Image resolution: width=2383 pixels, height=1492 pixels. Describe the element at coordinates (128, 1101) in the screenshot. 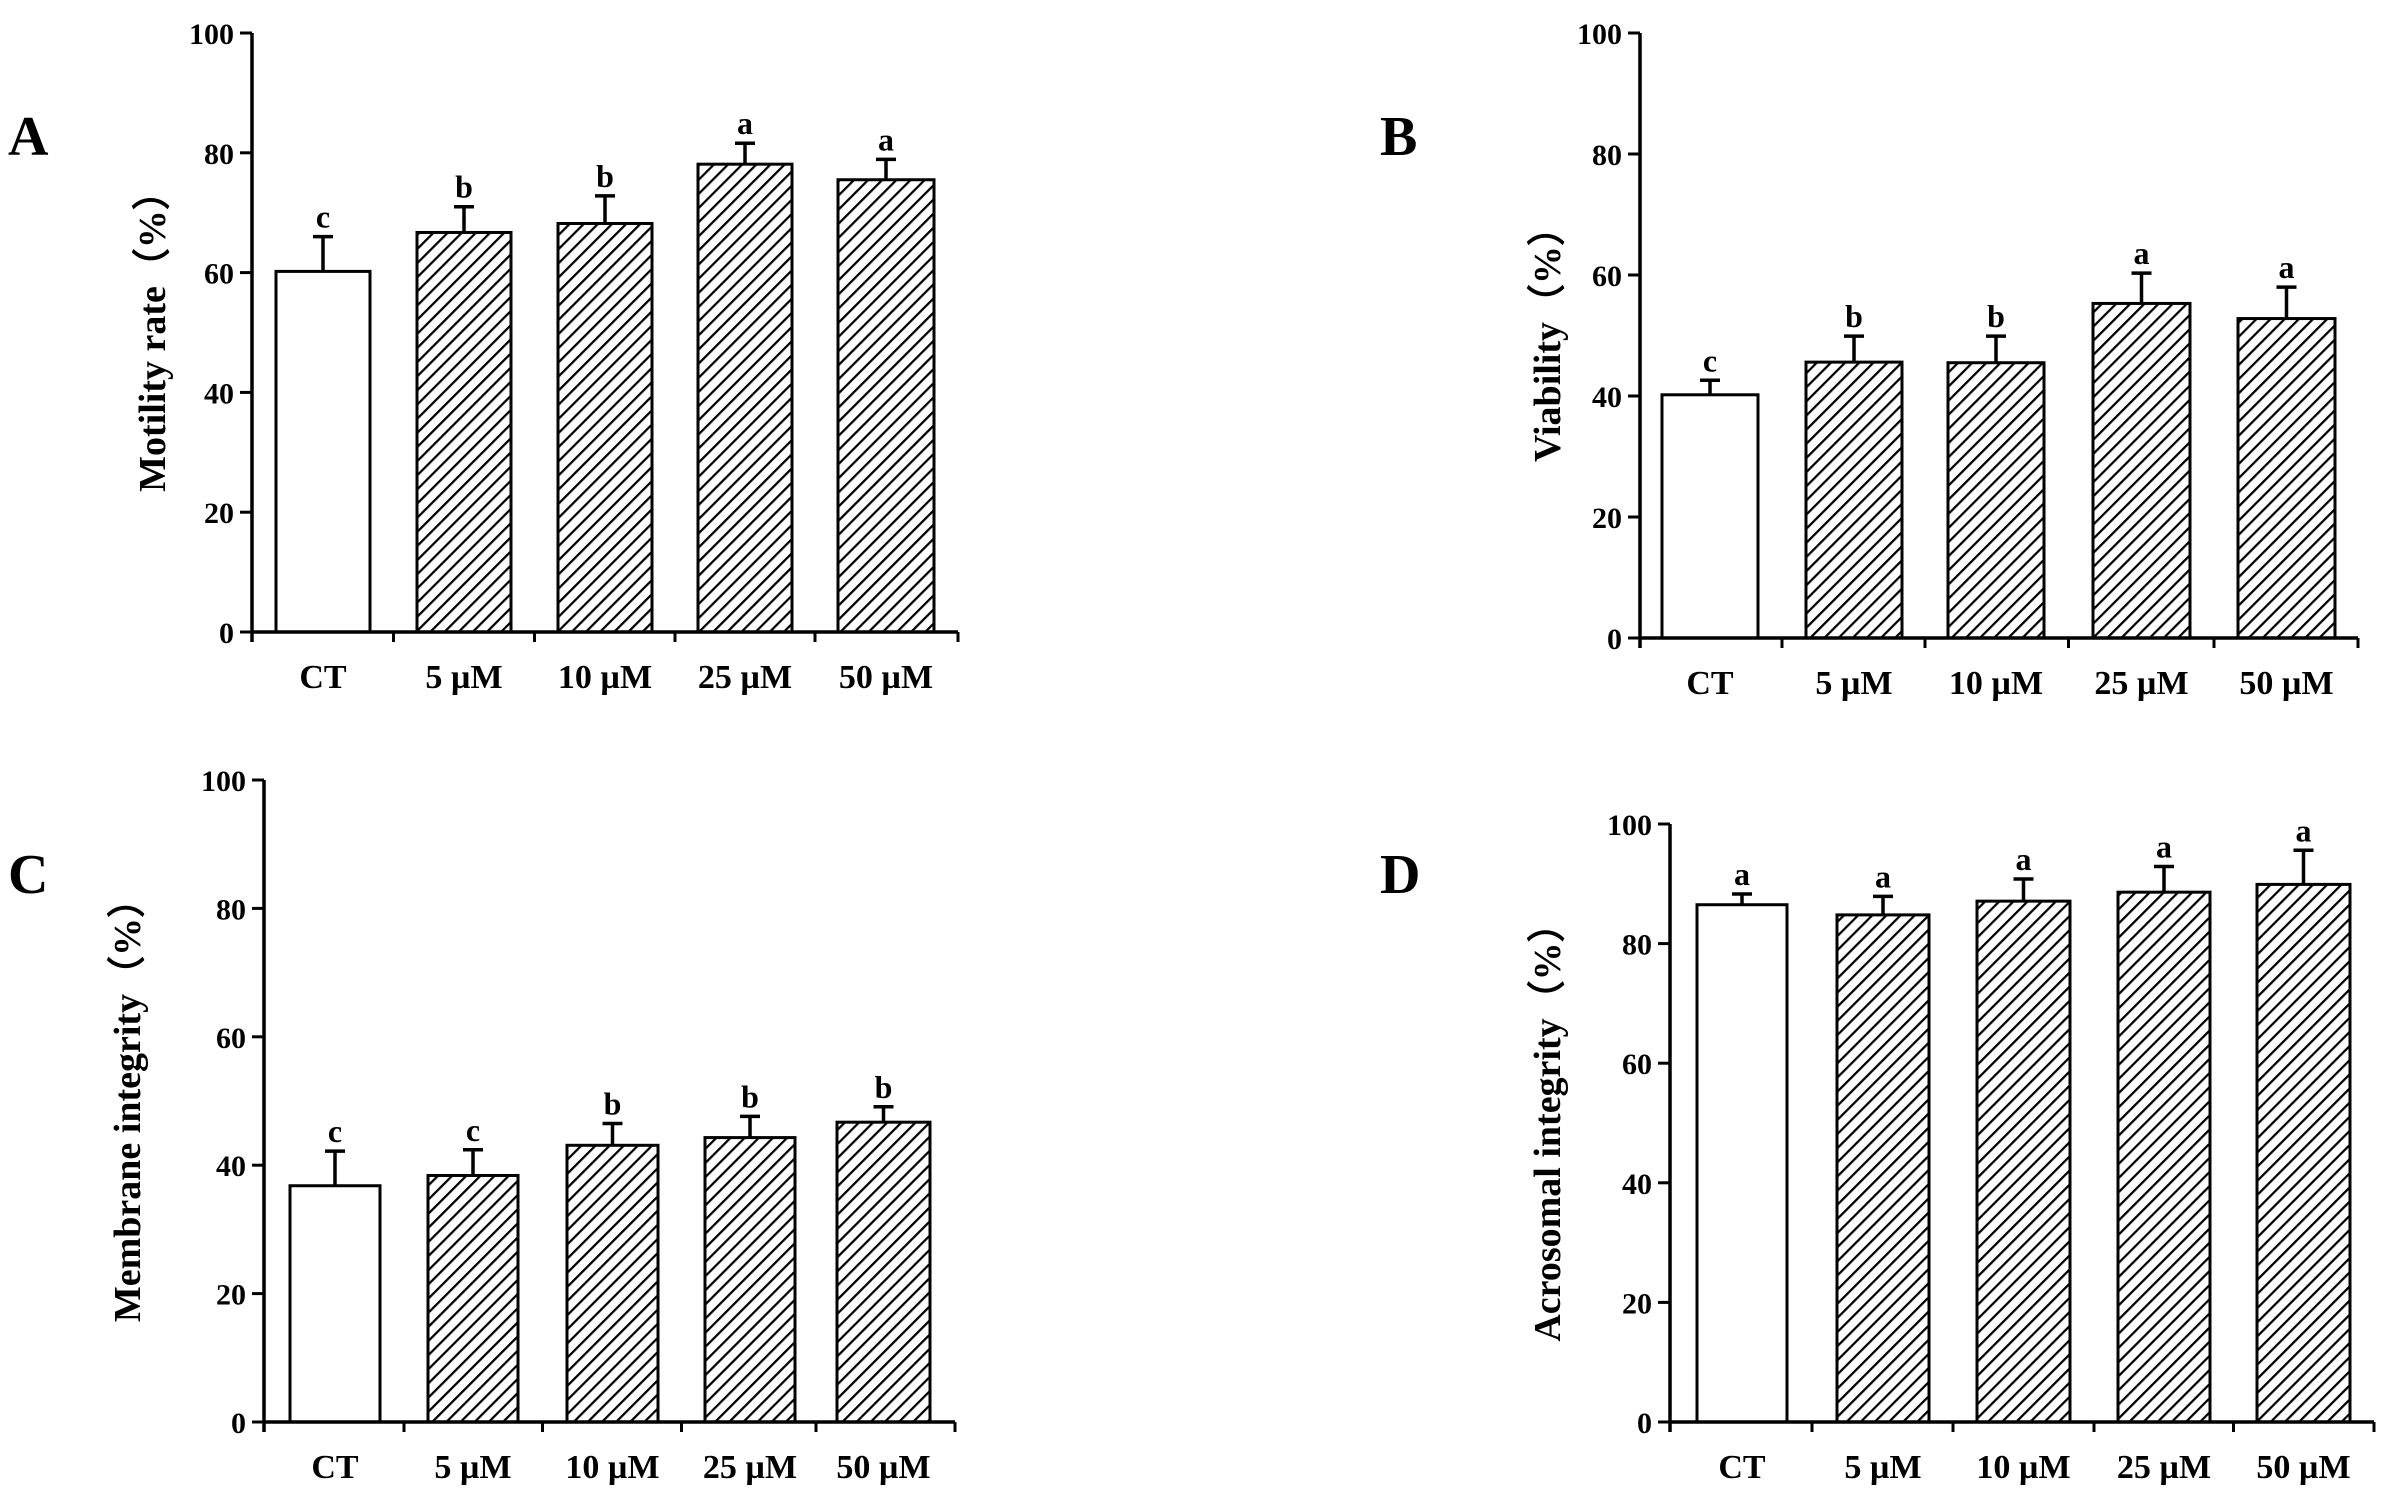

I see `y-axis-label: Membrane integrity（%）` at that location.